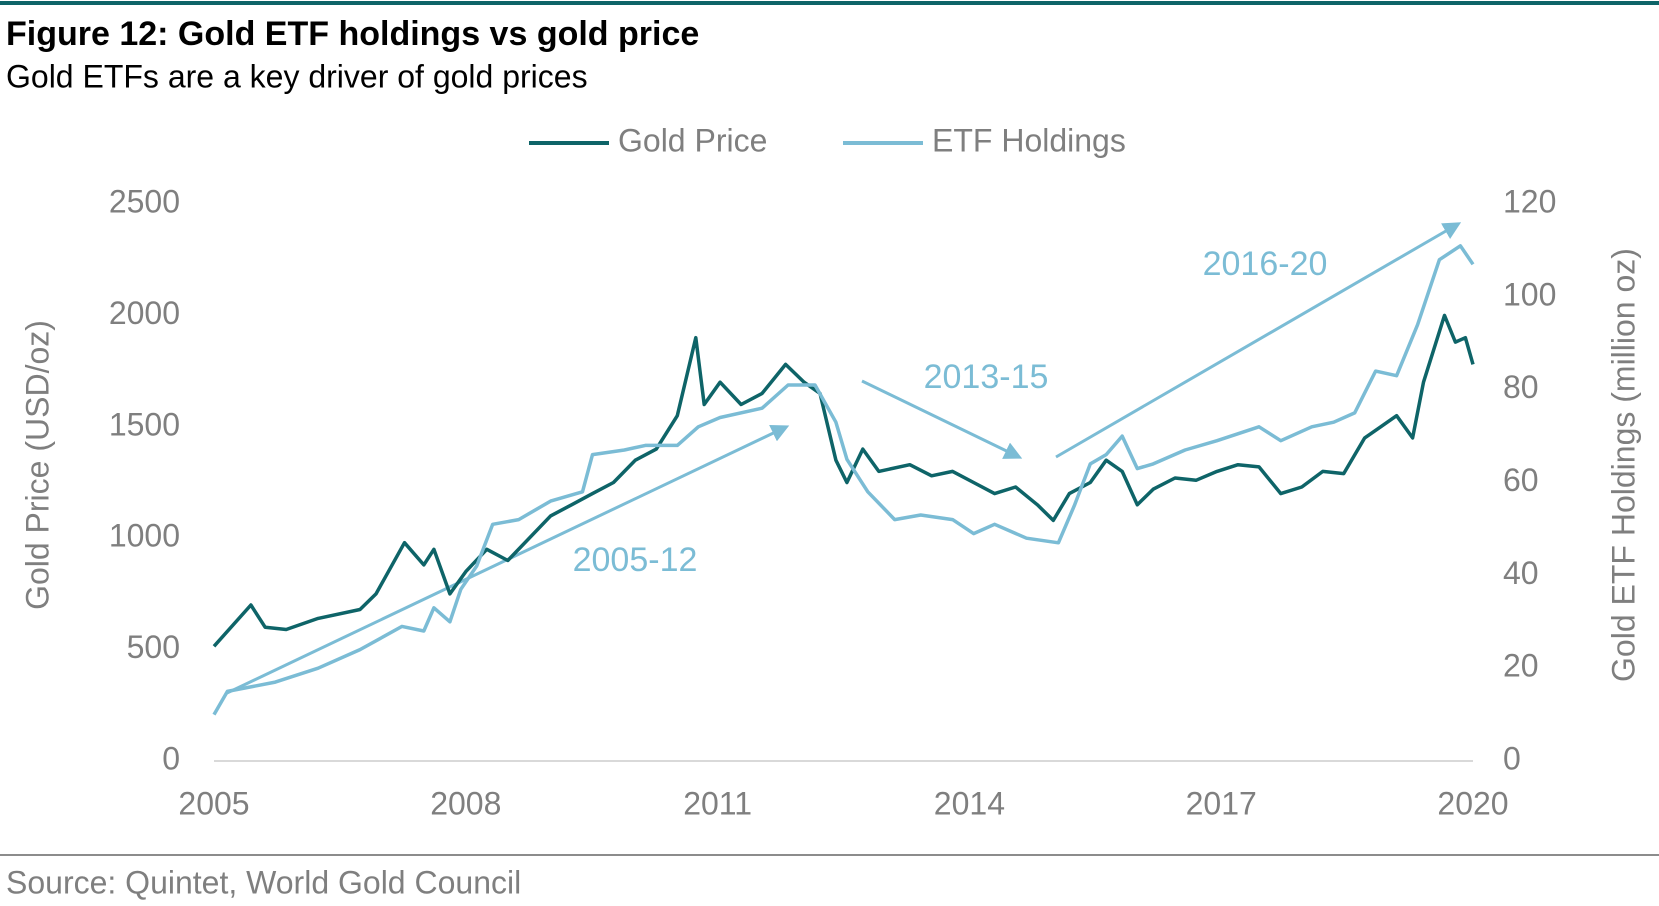  What do you see at coordinates (1521, 666) in the screenshot?
I see `y2-tick-label: 20` at bounding box center [1521, 666].